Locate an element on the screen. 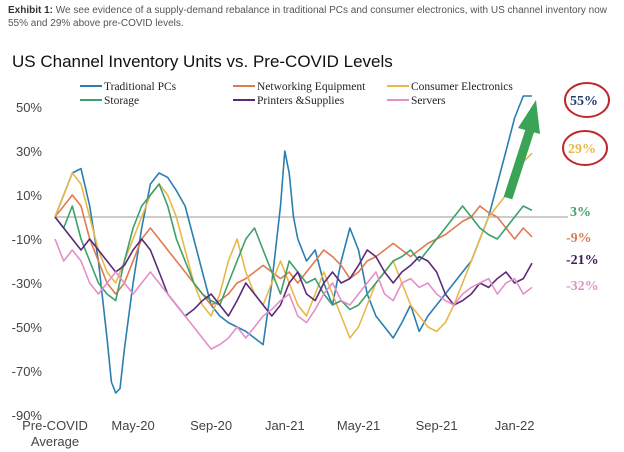 The height and width of the screenshot is (452, 624). y-tick-label: -30% is located at coordinates (27, 283).